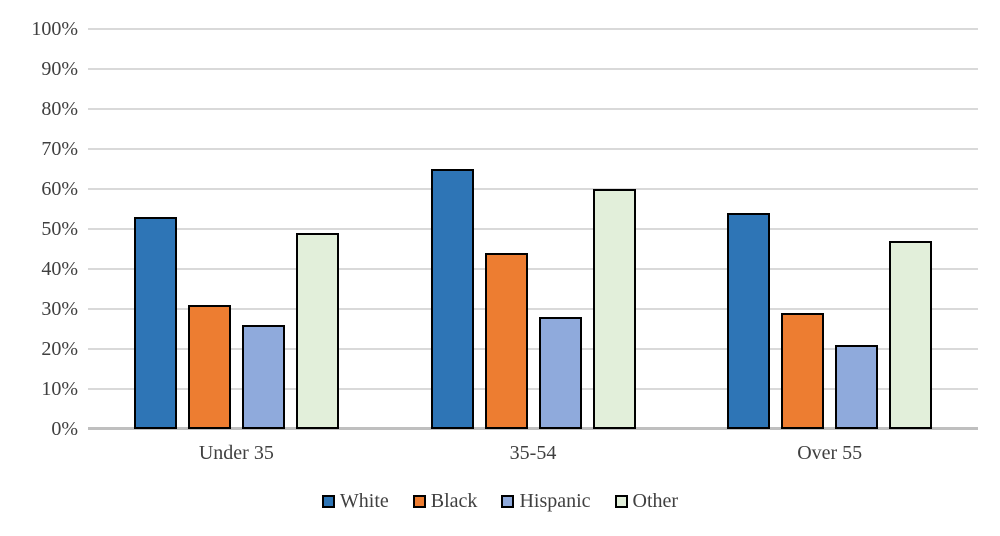 The image size is (1000, 536). Describe the element at coordinates (533, 428) in the screenshot. I see `x-axis-line` at that location.